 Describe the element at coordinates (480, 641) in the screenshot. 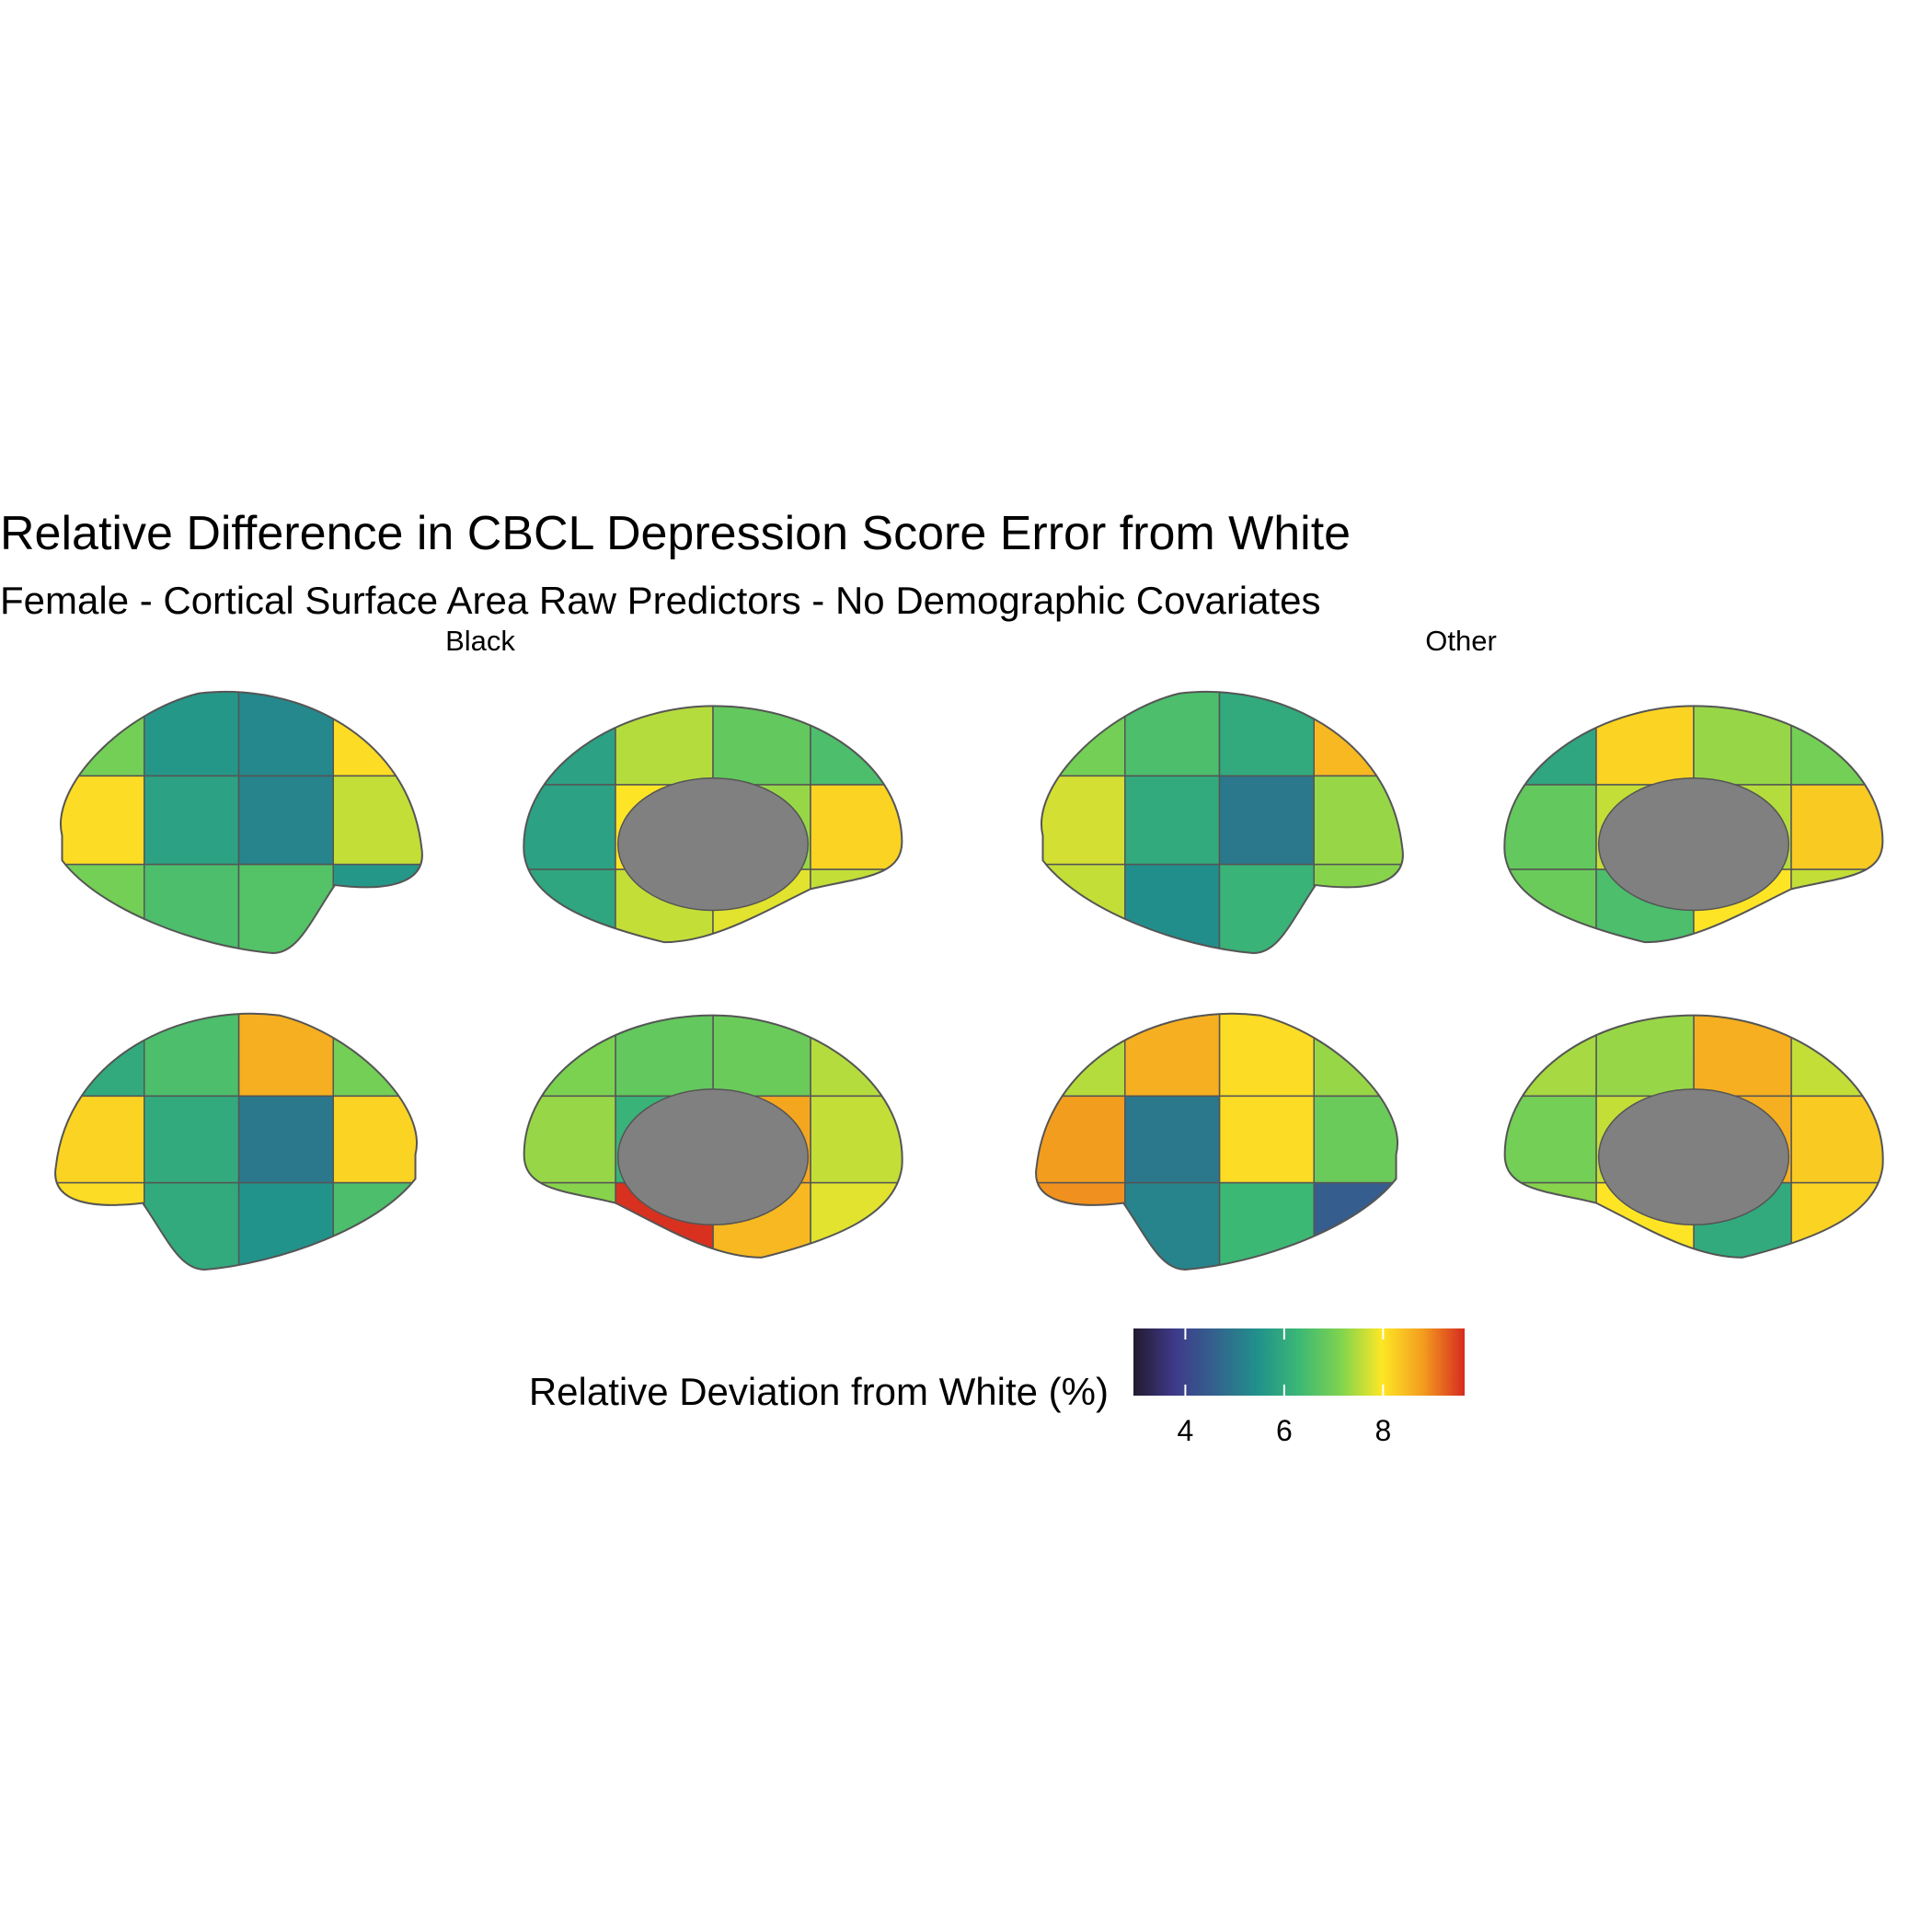

I see `facet-label: Black` at that location.